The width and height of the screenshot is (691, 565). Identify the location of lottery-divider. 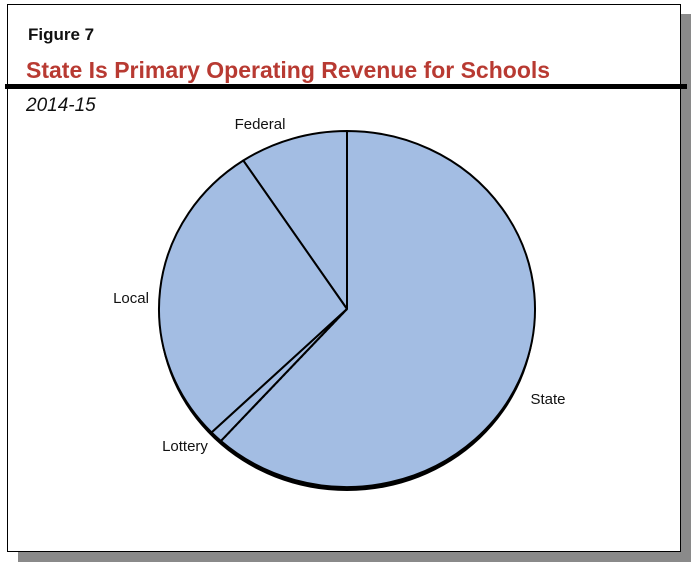
(284, 375).